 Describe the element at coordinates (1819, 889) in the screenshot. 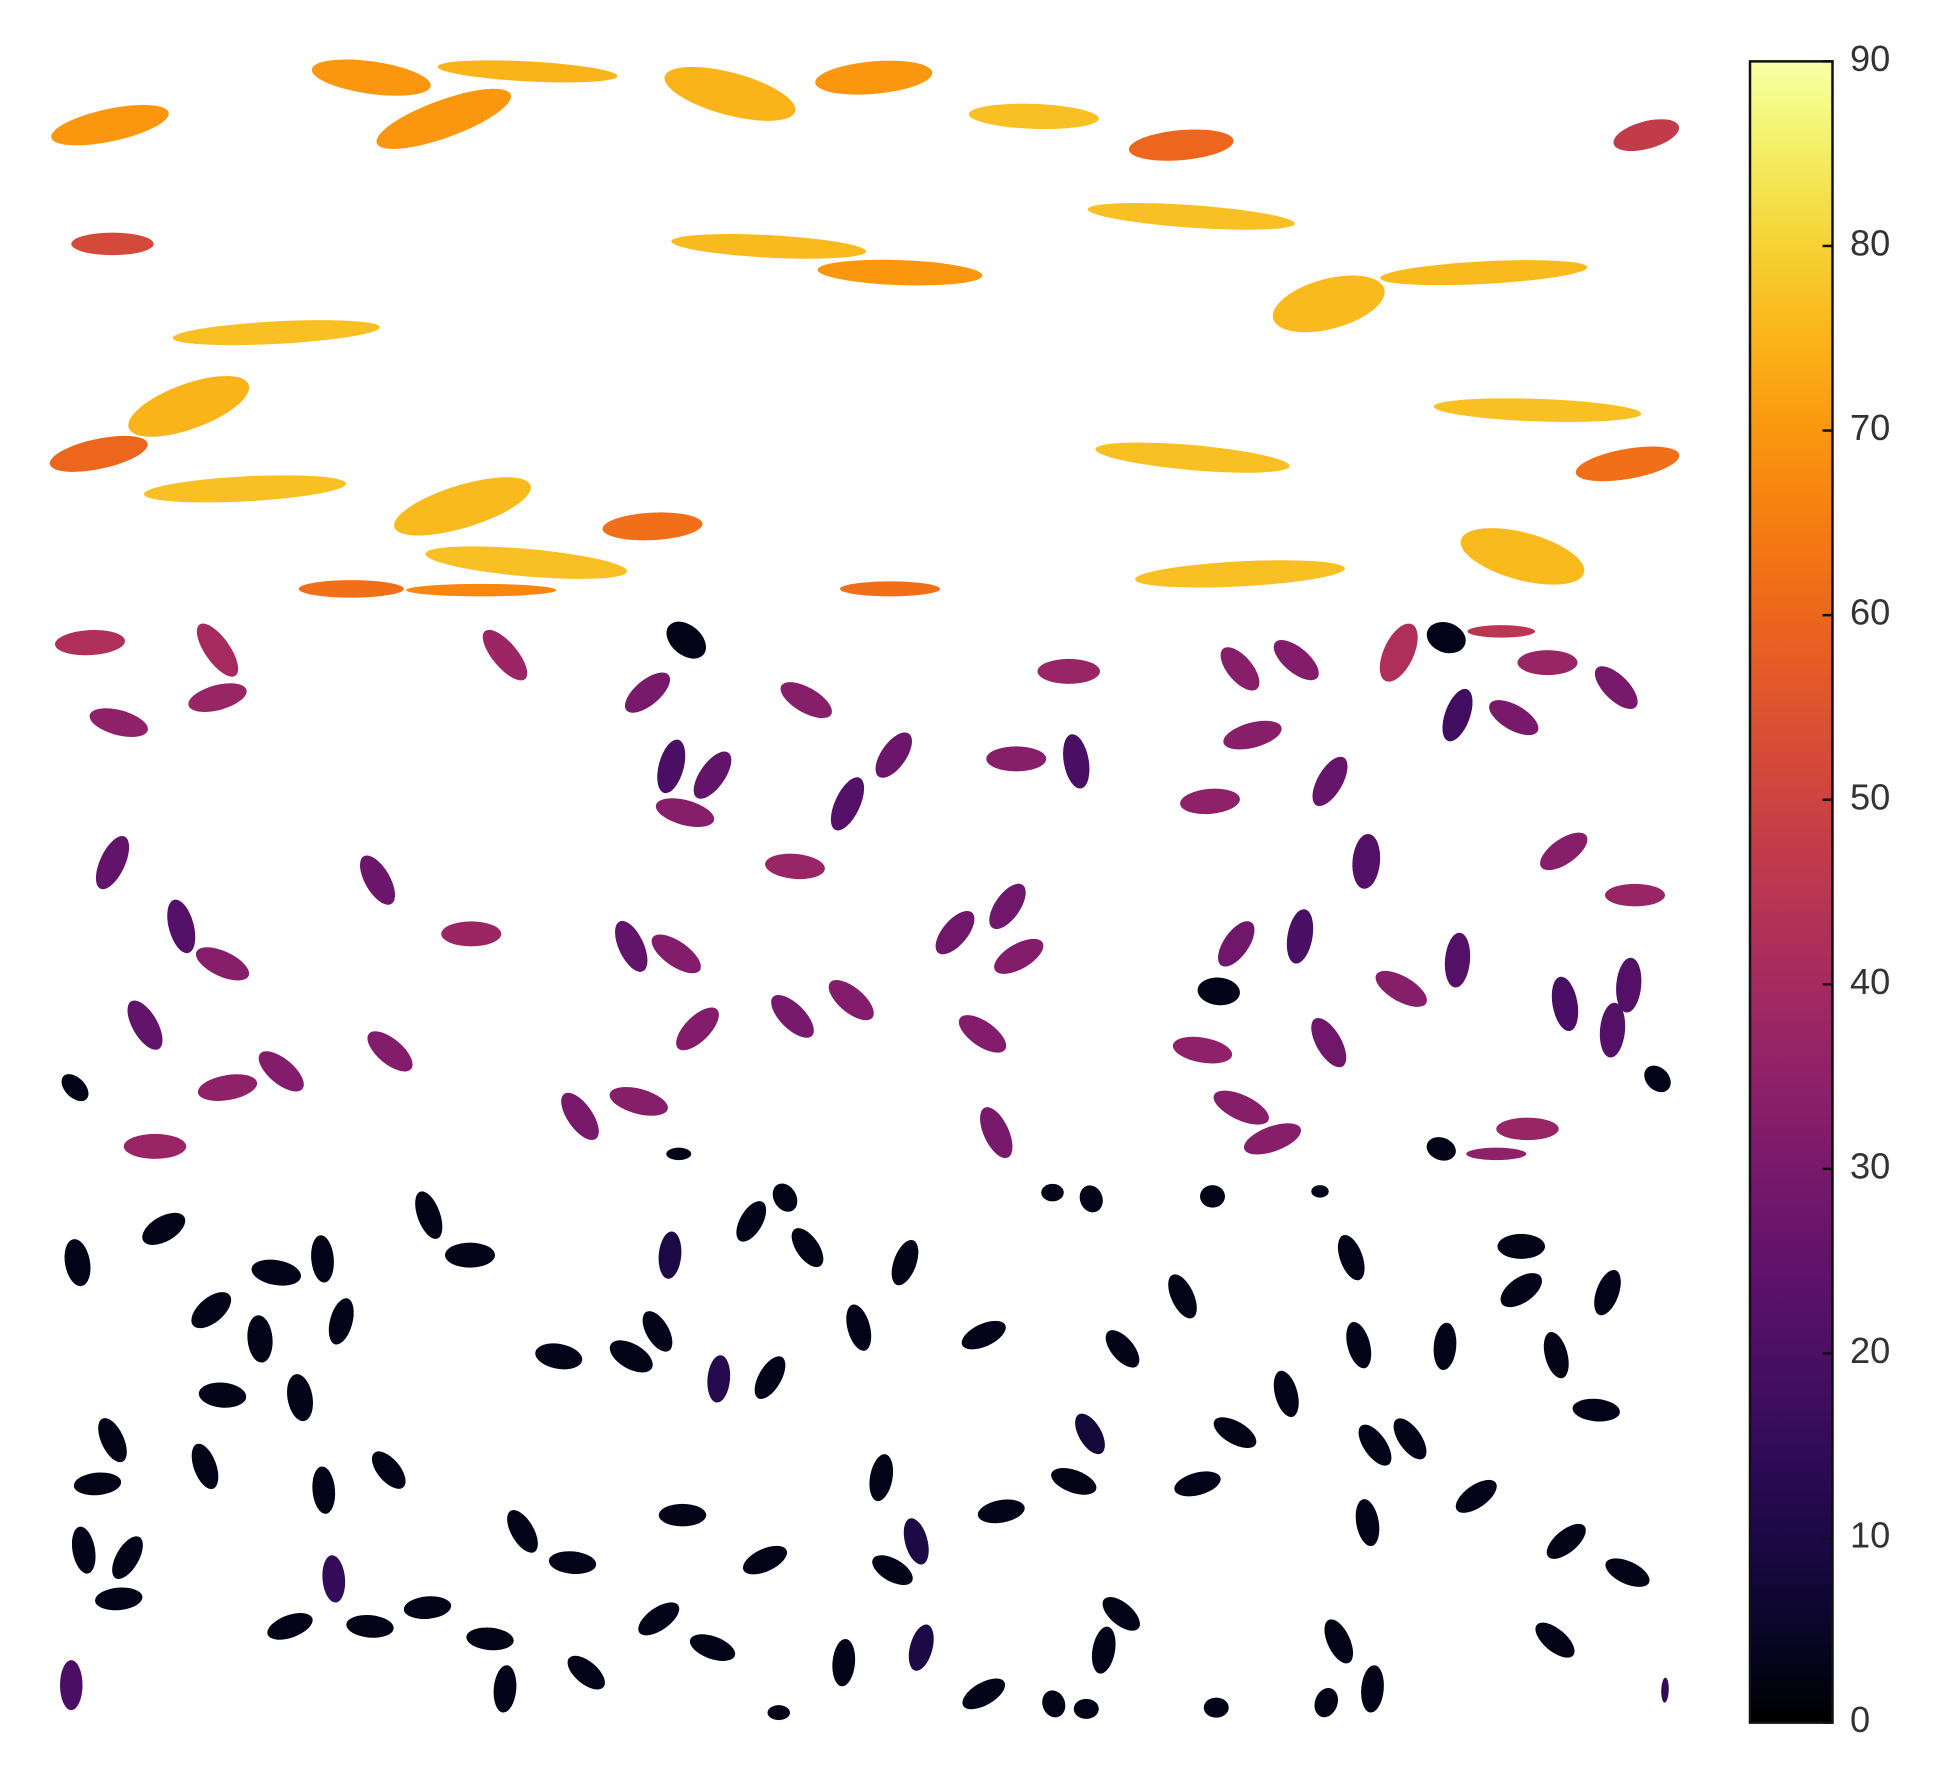

I see `colorbar: 0 10 20 30 40 50 60 70 80 90` at that location.